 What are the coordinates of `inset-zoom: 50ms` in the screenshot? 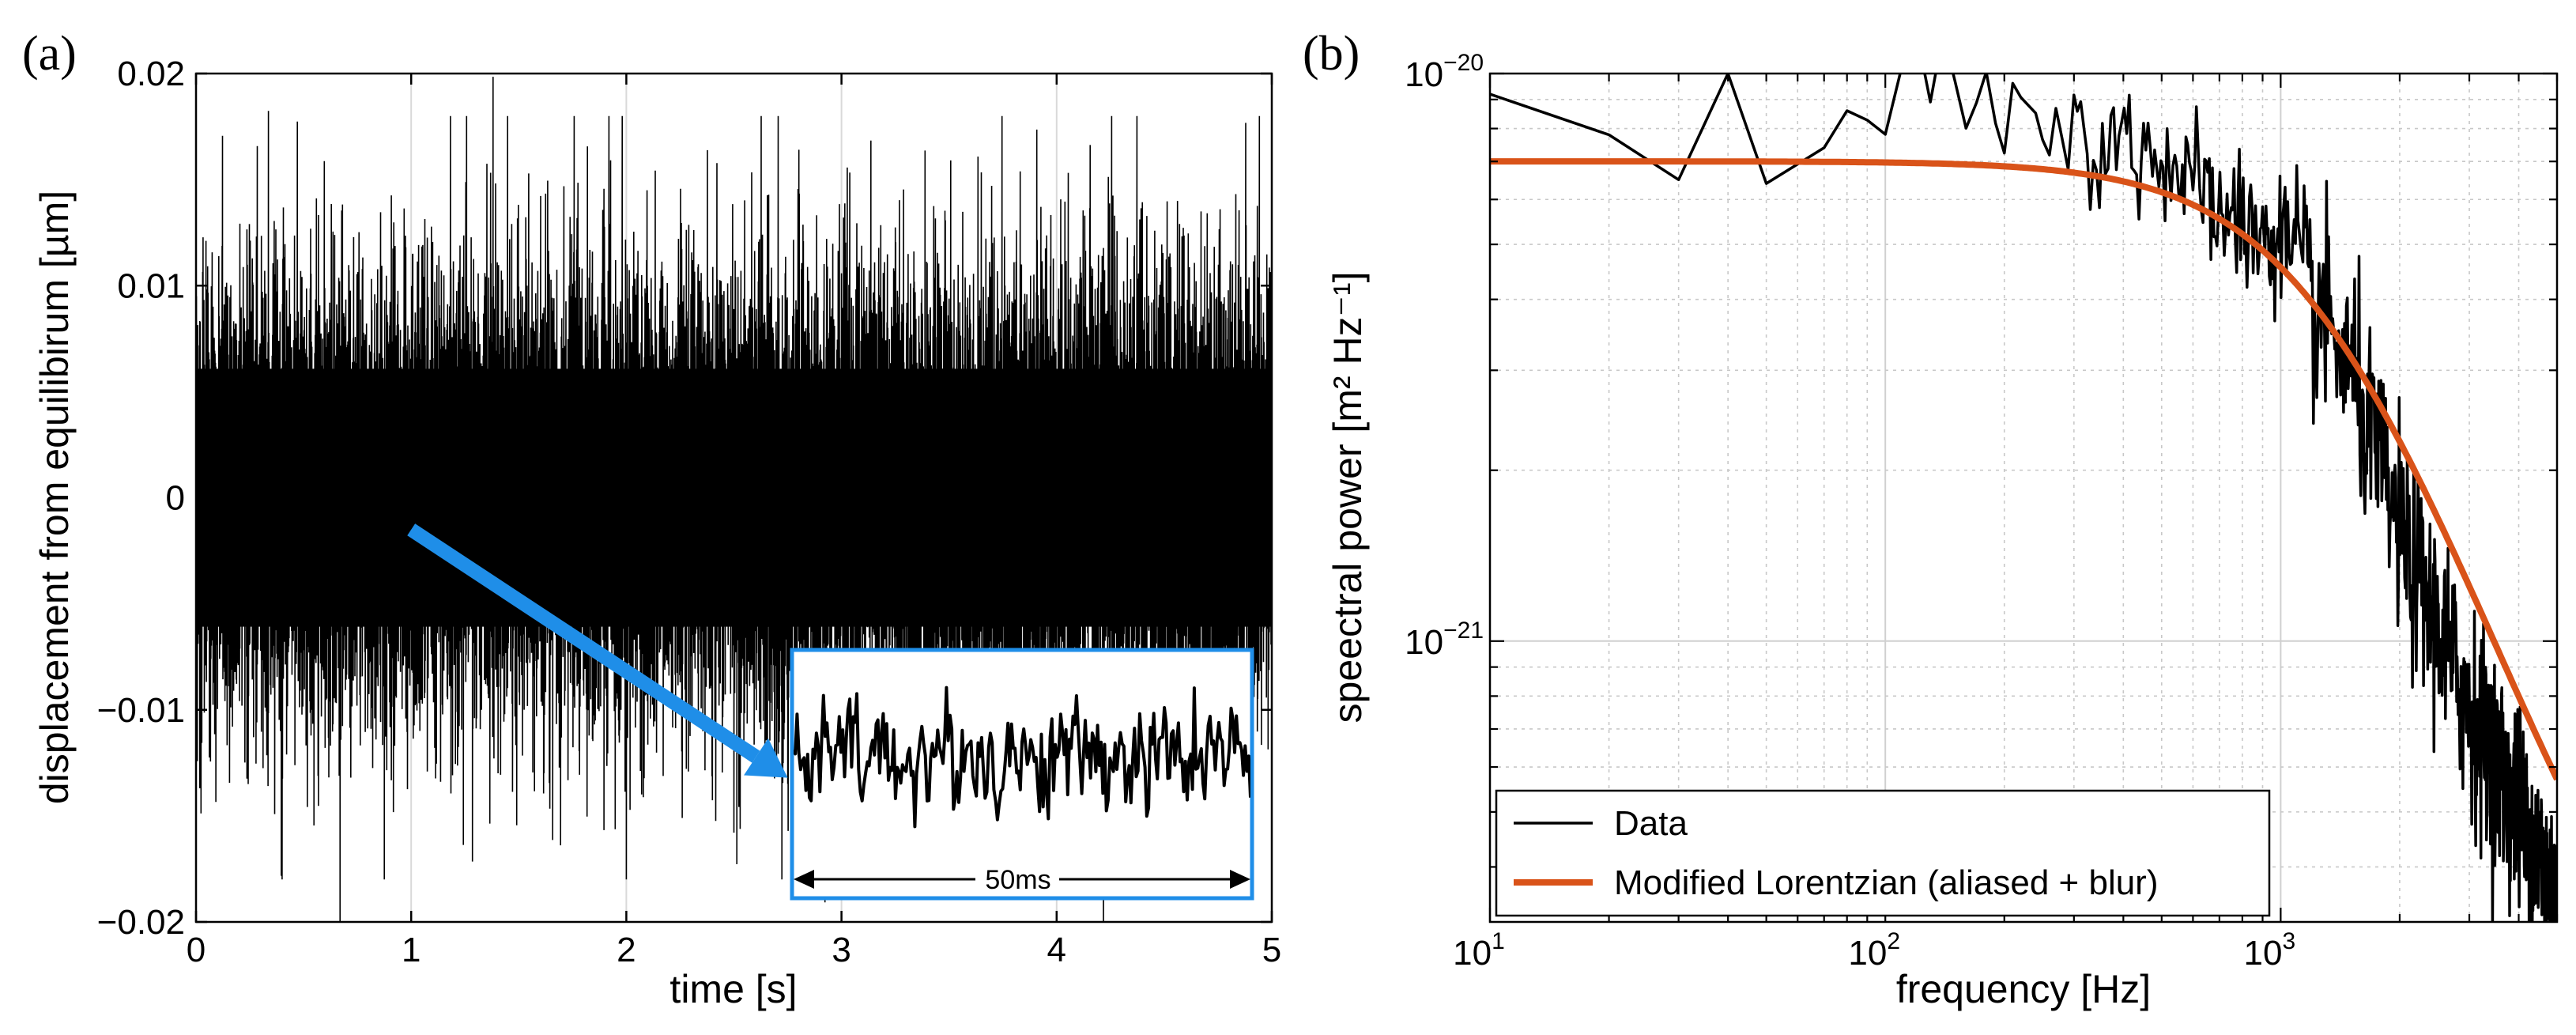 It's located at (1022, 774).